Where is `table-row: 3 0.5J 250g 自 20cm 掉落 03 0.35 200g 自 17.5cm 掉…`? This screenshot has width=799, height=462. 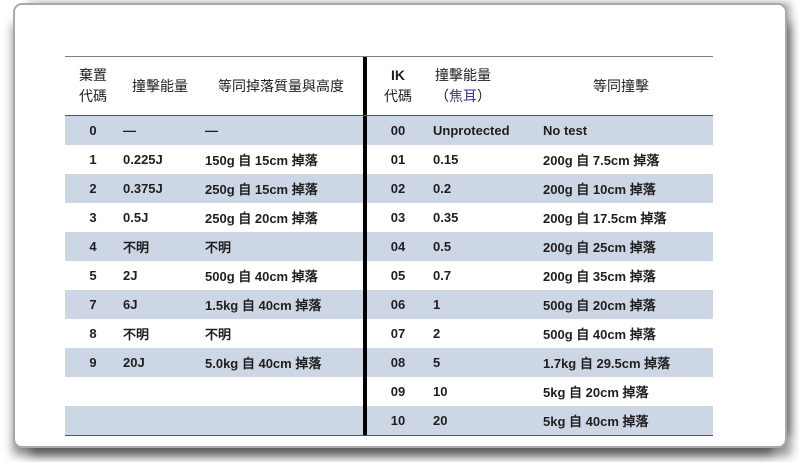
table-row: 3 0.5J 250g 自 20cm 掉落 03 0.35 200g 自 17.5cm 掉… is located at coordinates (389, 217).